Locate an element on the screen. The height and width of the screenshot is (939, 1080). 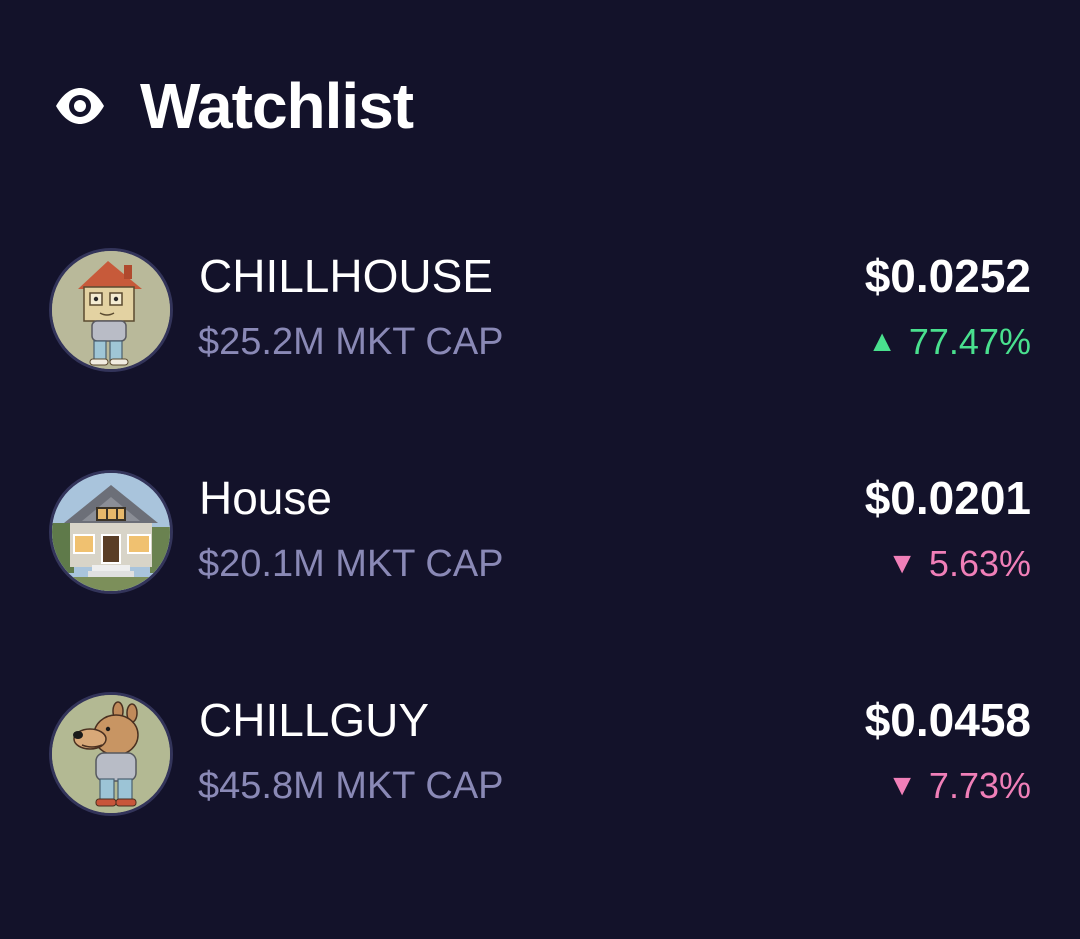
token-price: $0.0201 is located at coordinates (947, 498).